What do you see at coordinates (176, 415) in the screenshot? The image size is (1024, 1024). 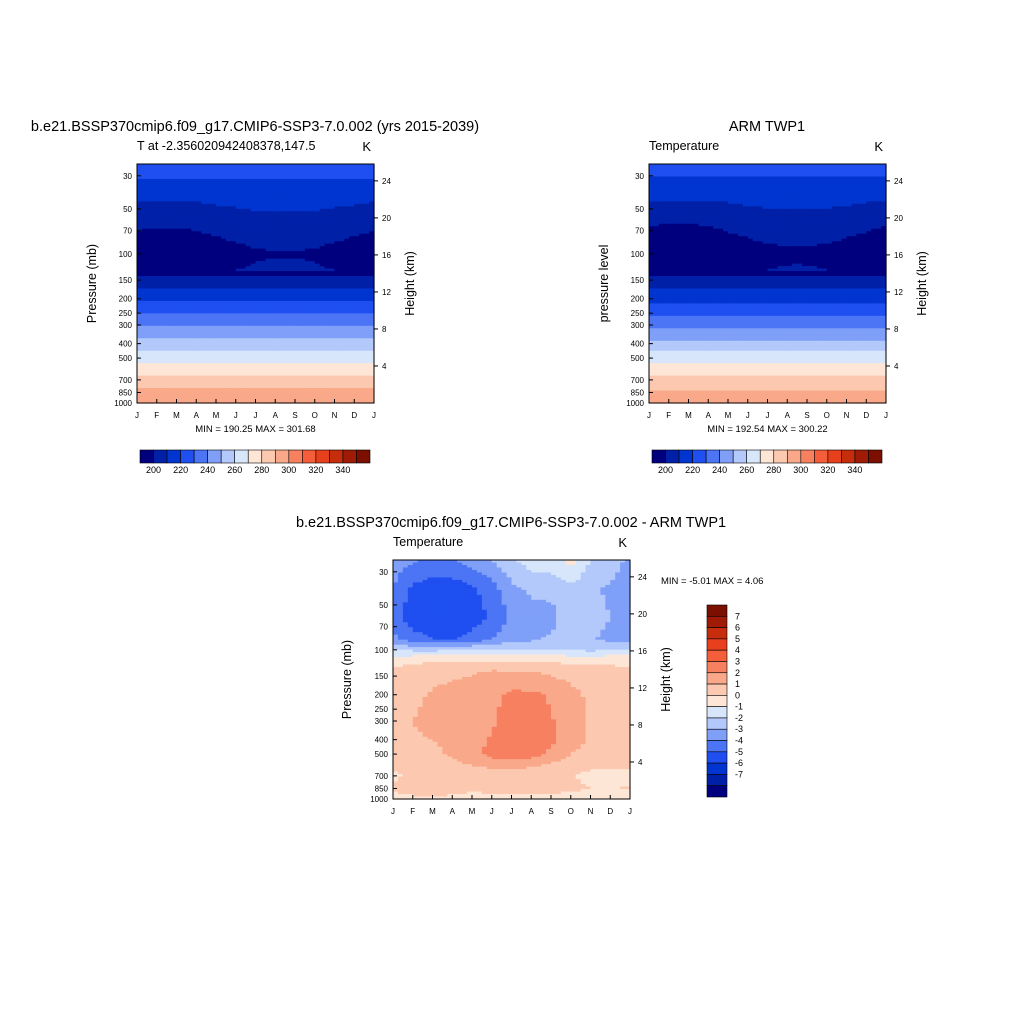 I see `x-tick-label: M` at bounding box center [176, 415].